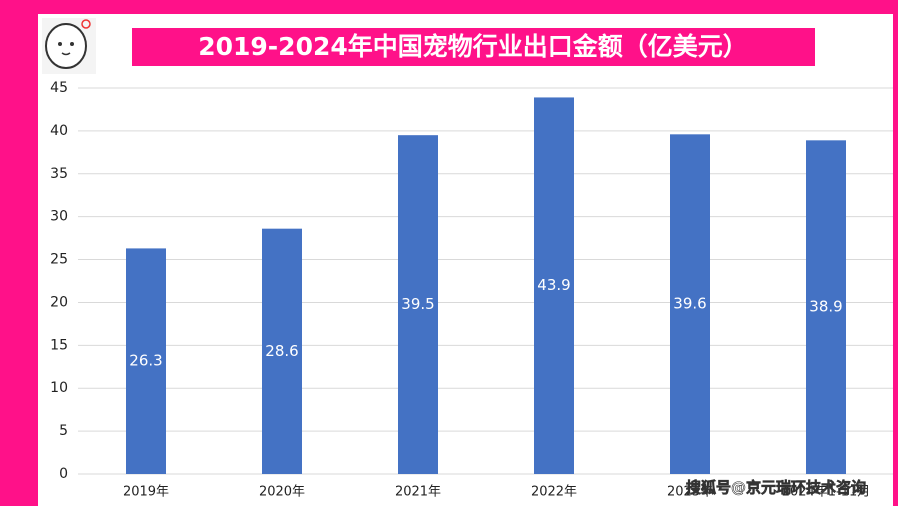  What do you see at coordinates (826, 492) in the screenshot?
I see `x-tick-label: 2024年1-11月` at bounding box center [826, 492].